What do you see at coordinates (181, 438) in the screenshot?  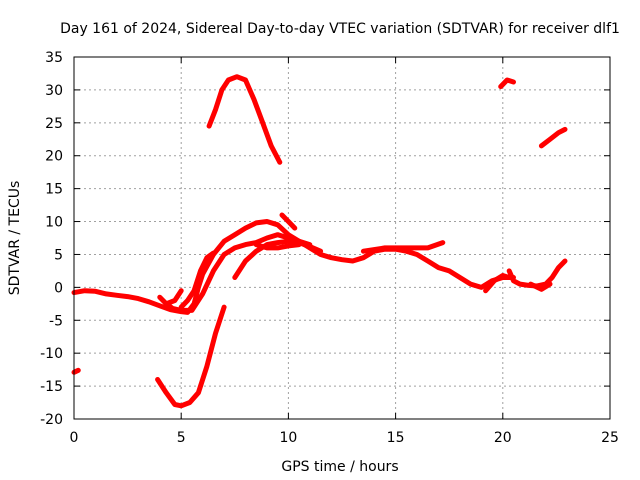 I see `x-tick-label: 5` at bounding box center [181, 438].